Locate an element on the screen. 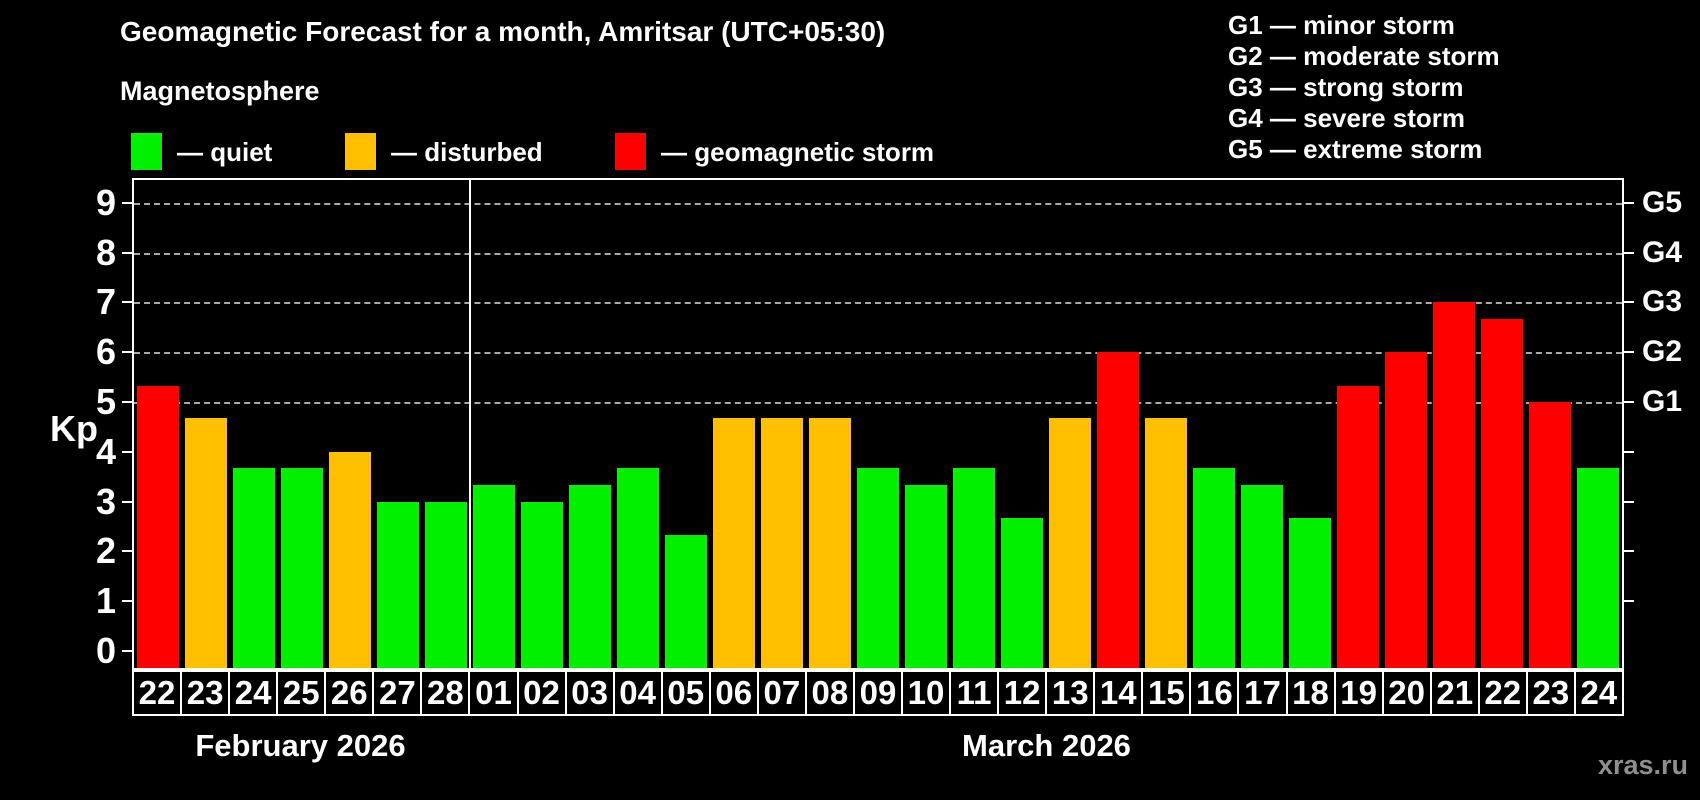 The image size is (1700, 800). date-cell-08: 08 is located at coordinates (829, 693).